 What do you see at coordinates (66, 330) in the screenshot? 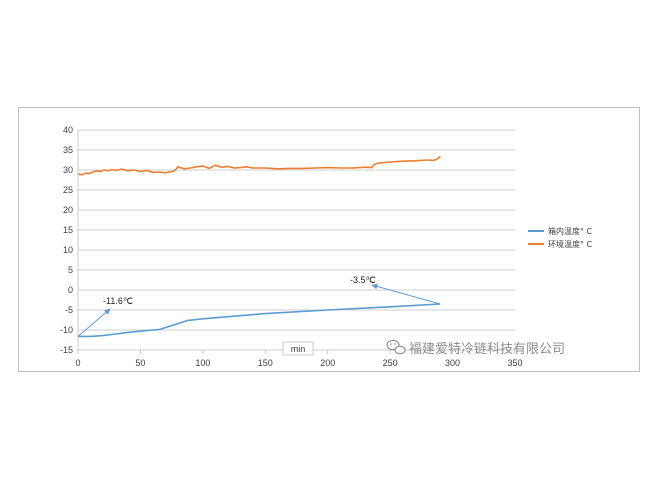
I see `y-tick-label: -10` at bounding box center [66, 330].